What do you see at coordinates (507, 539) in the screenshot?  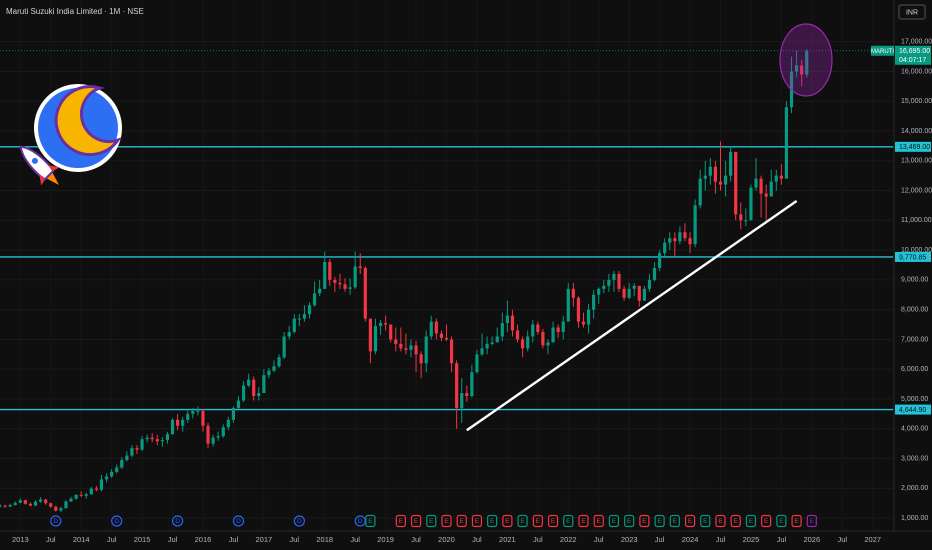 I see `x-tick-label: 2021` at bounding box center [507, 539].